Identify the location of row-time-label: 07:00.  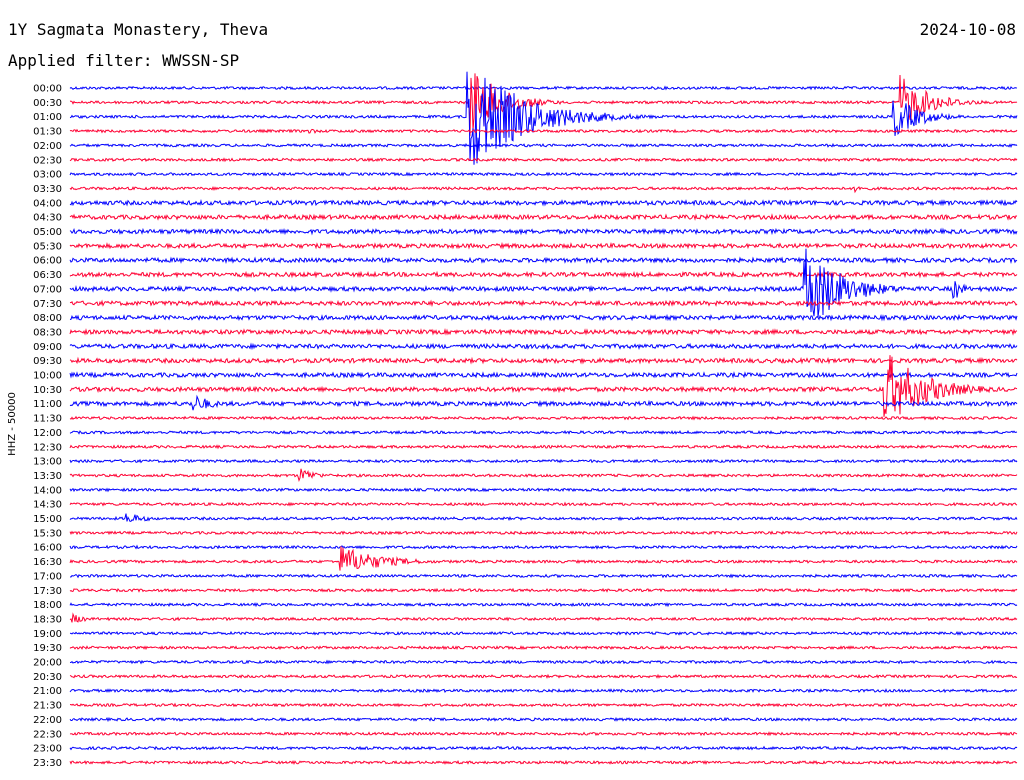
(47, 289).